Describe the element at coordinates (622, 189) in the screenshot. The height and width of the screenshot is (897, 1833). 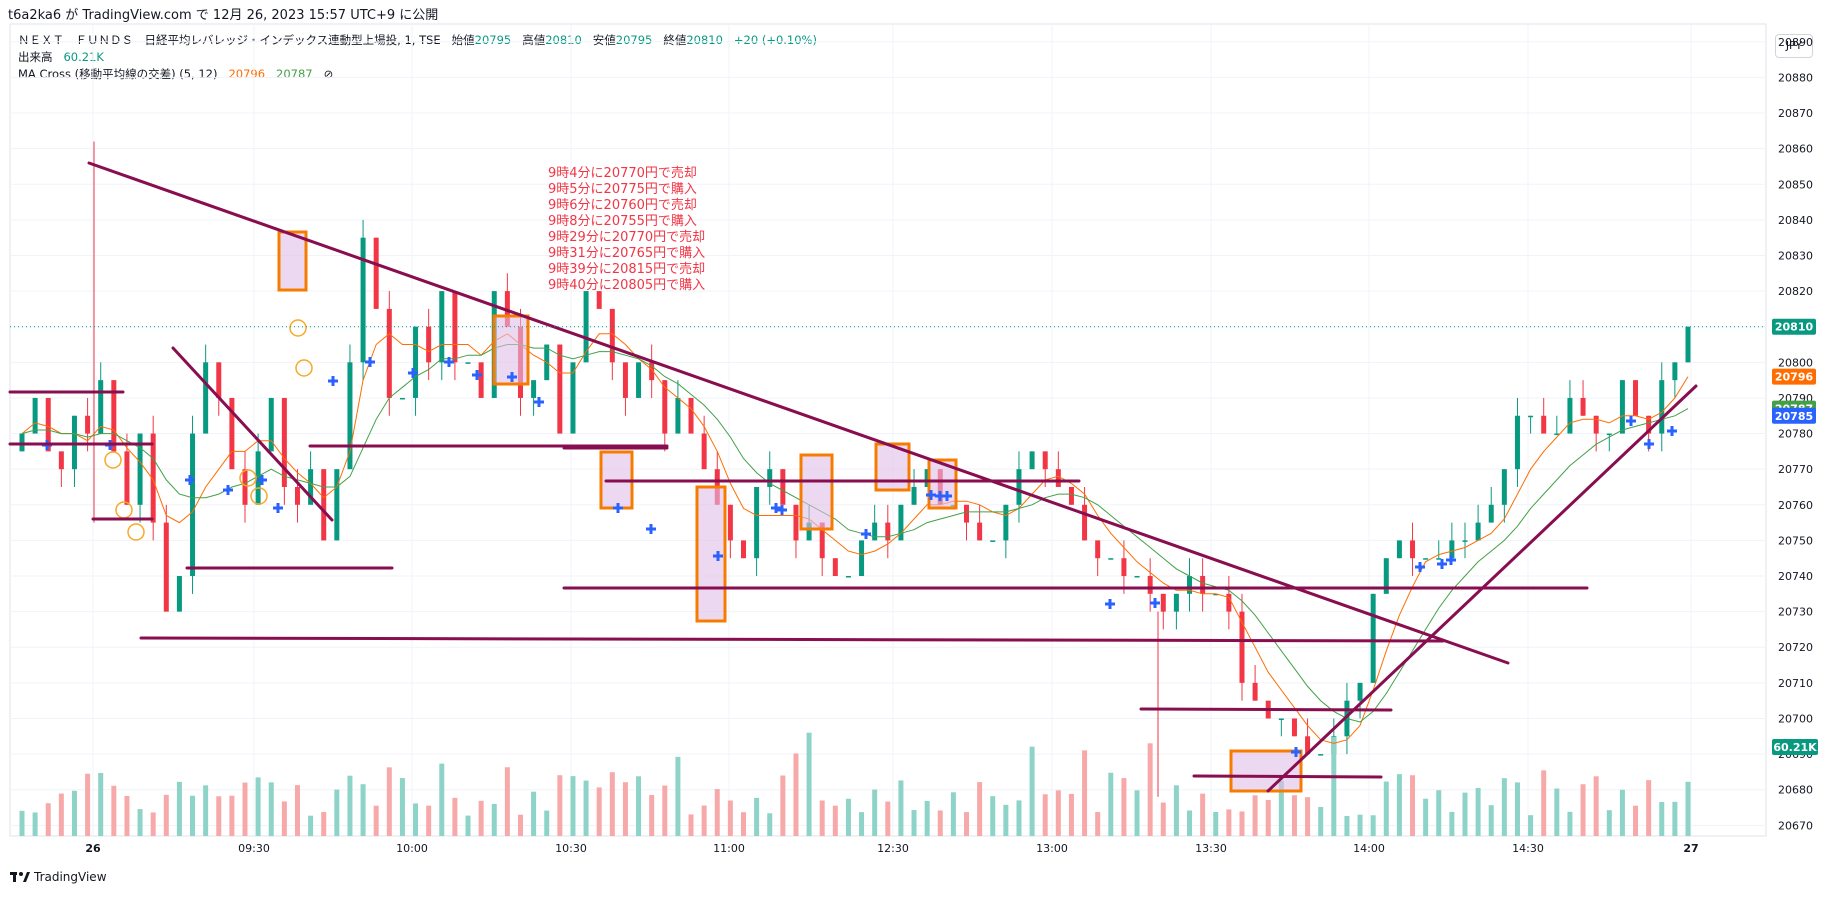
I see `annotation-line: 9時5分に20775円で購入` at that location.